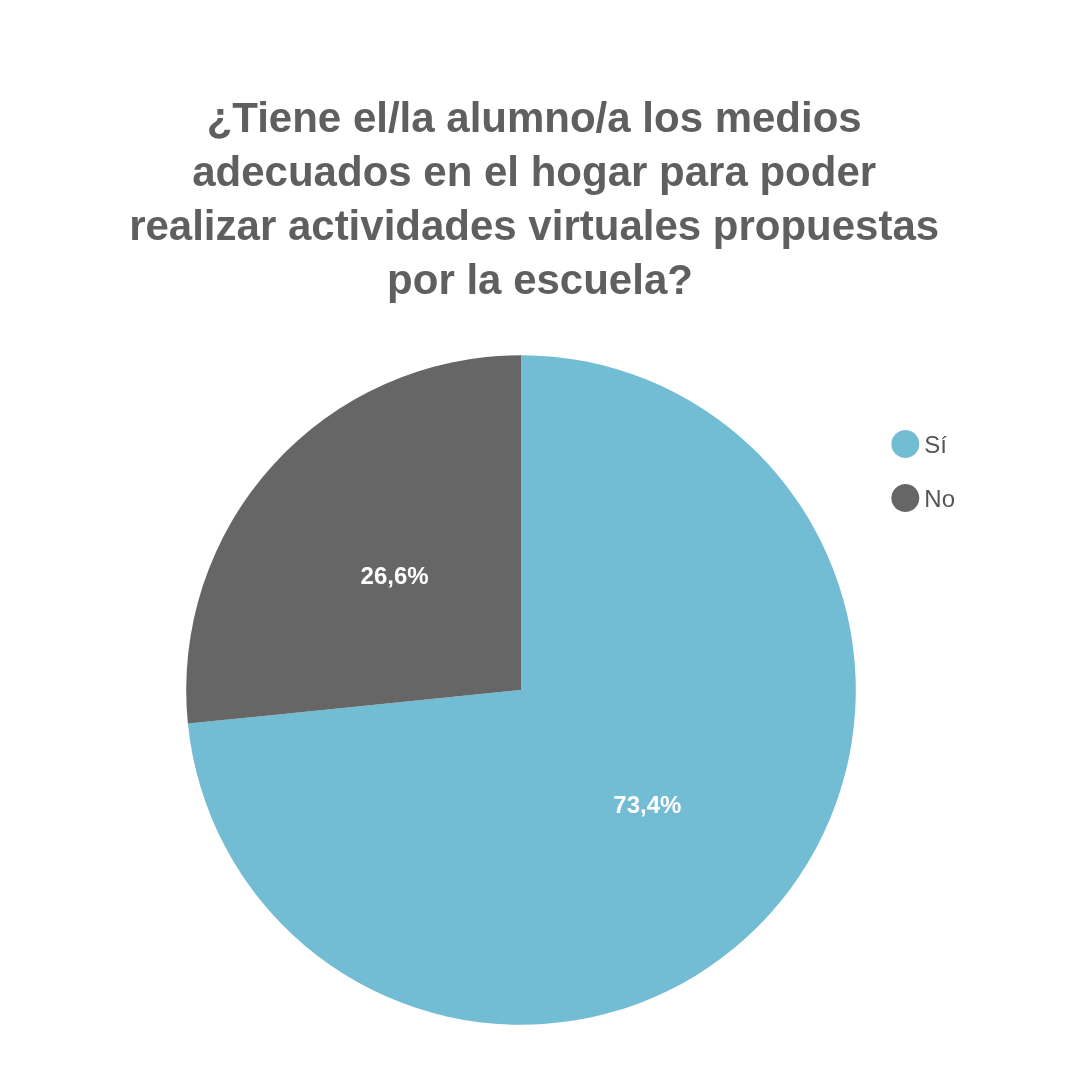 Image resolution: width=1080 pixels, height=1080 pixels. What do you see at coordinates (936, 444) in the screenshot?
I see `legend-label: Sí` at bounding box center [936, 444].